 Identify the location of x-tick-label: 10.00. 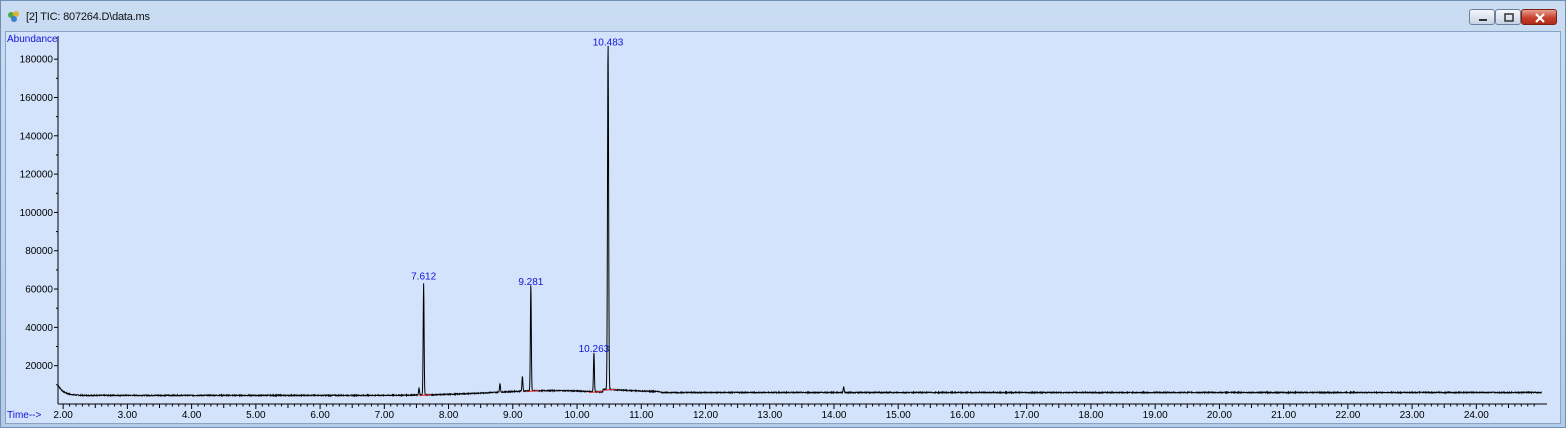
(577, 415).